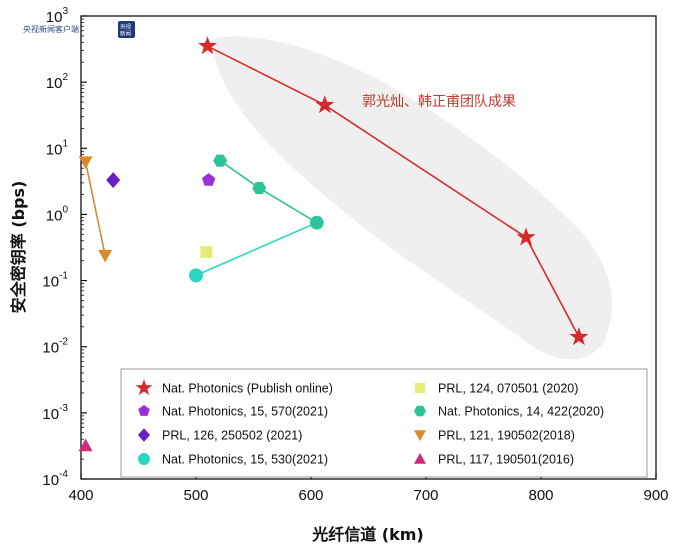  Describe the element at coordinates (655, 495) in the screenshot. I see `x-tick-label: 900` at that location.